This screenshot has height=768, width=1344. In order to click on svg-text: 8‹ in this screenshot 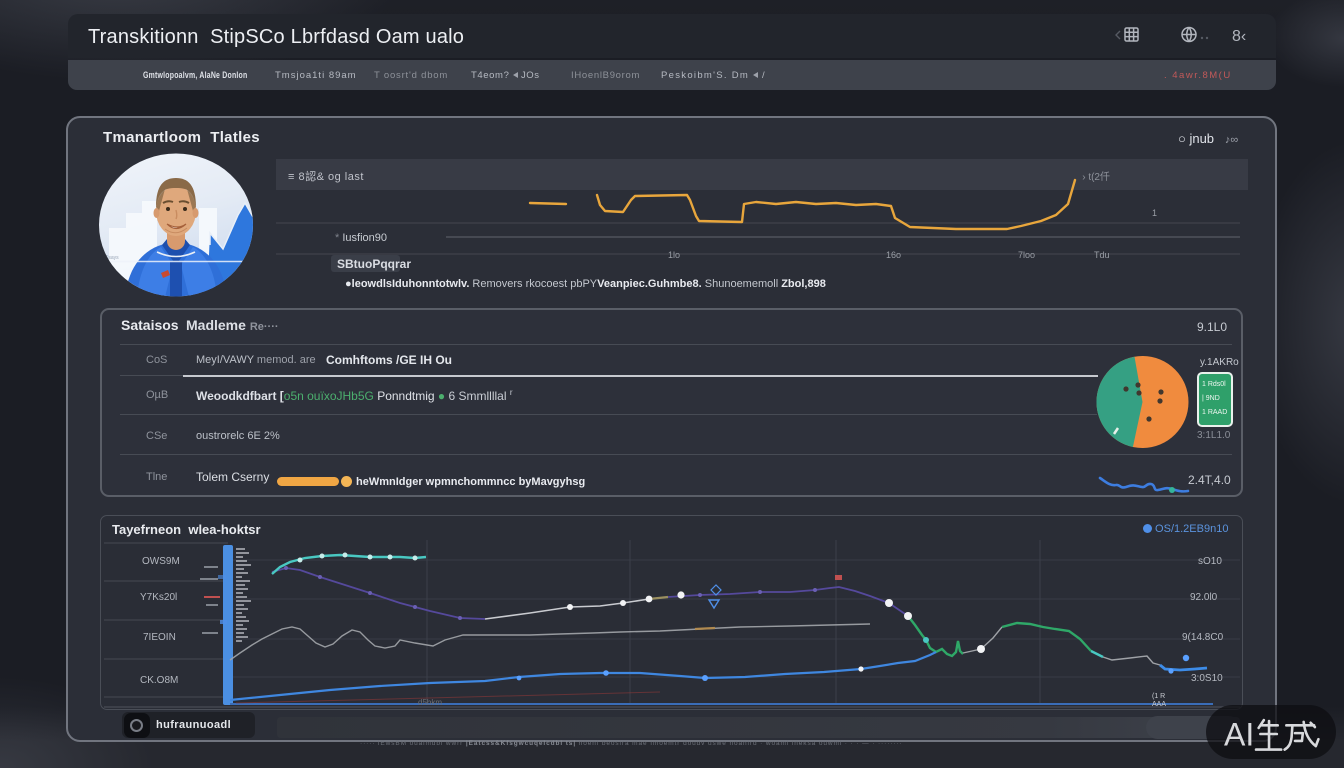, I will do `click(1239, 36)`.